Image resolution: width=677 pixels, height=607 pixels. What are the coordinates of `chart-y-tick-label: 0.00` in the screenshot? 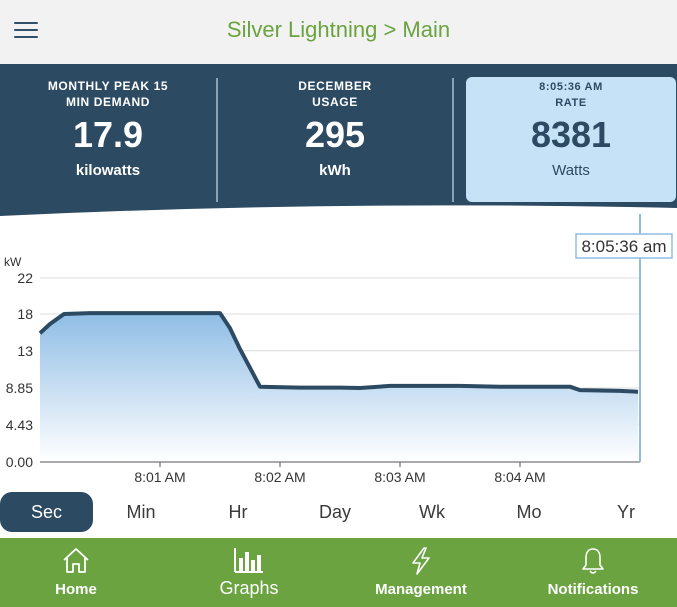 It's located at (19, 462).